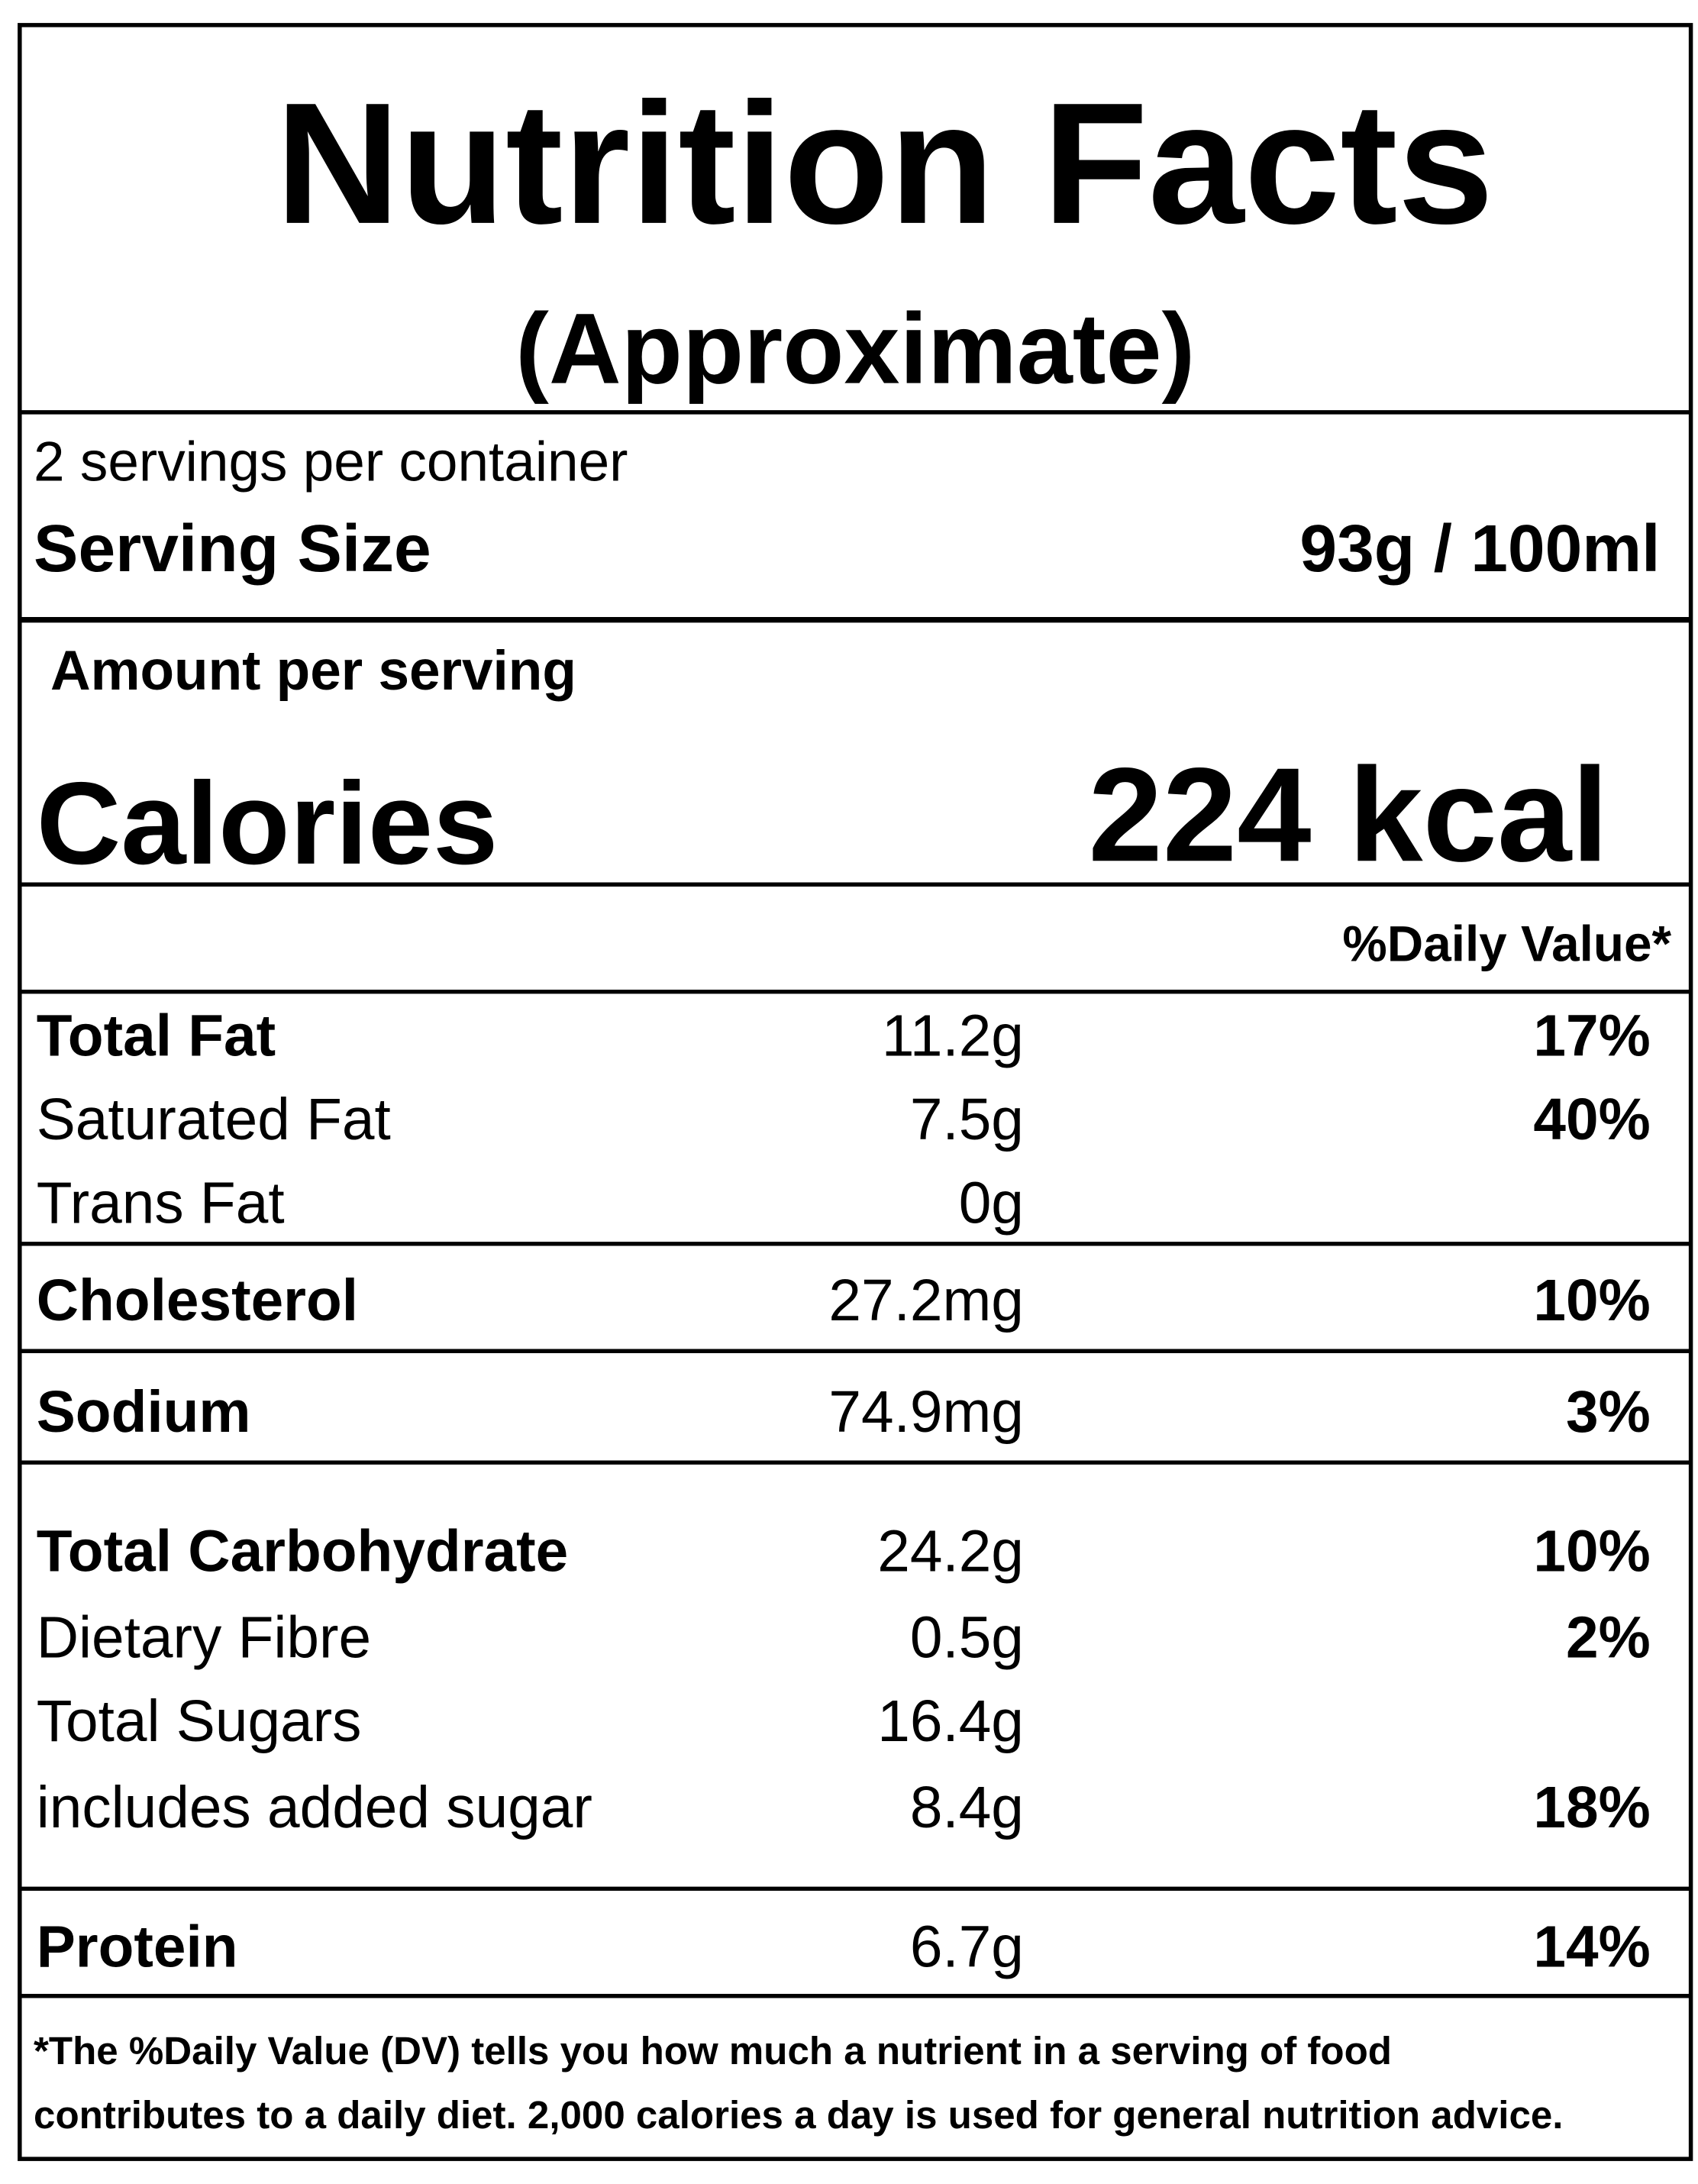 Image resolution: width=1698 pixels, height=2184 pixels. Describe the element at coordinates (204, 1638) in the screenshot. I see `nutrient-name: Dietary Fibre` at that location.